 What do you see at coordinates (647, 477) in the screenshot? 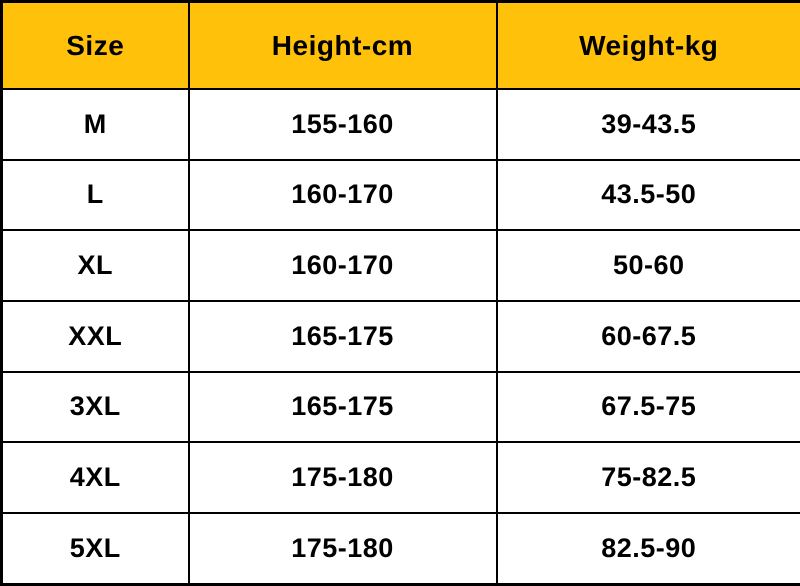
I see `weight-cell: 75-82.5` at bounding box center [647, 477].